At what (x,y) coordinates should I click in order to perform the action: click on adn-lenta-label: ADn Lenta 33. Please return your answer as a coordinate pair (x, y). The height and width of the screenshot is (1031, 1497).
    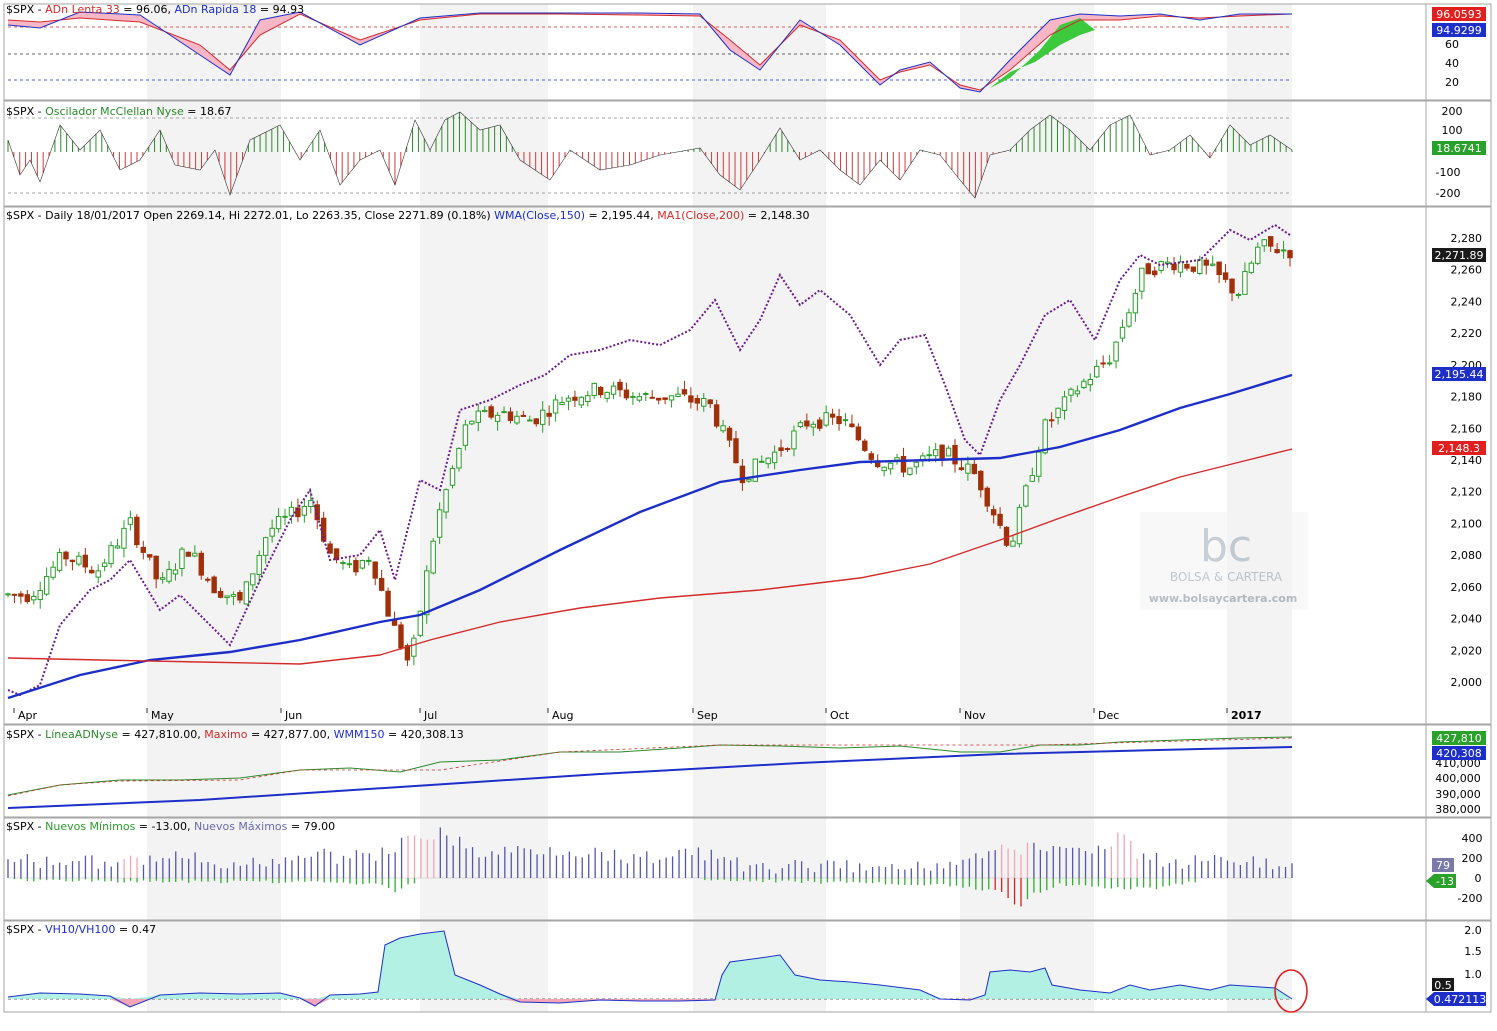
    Looking at the image, I should click on (82, 9).